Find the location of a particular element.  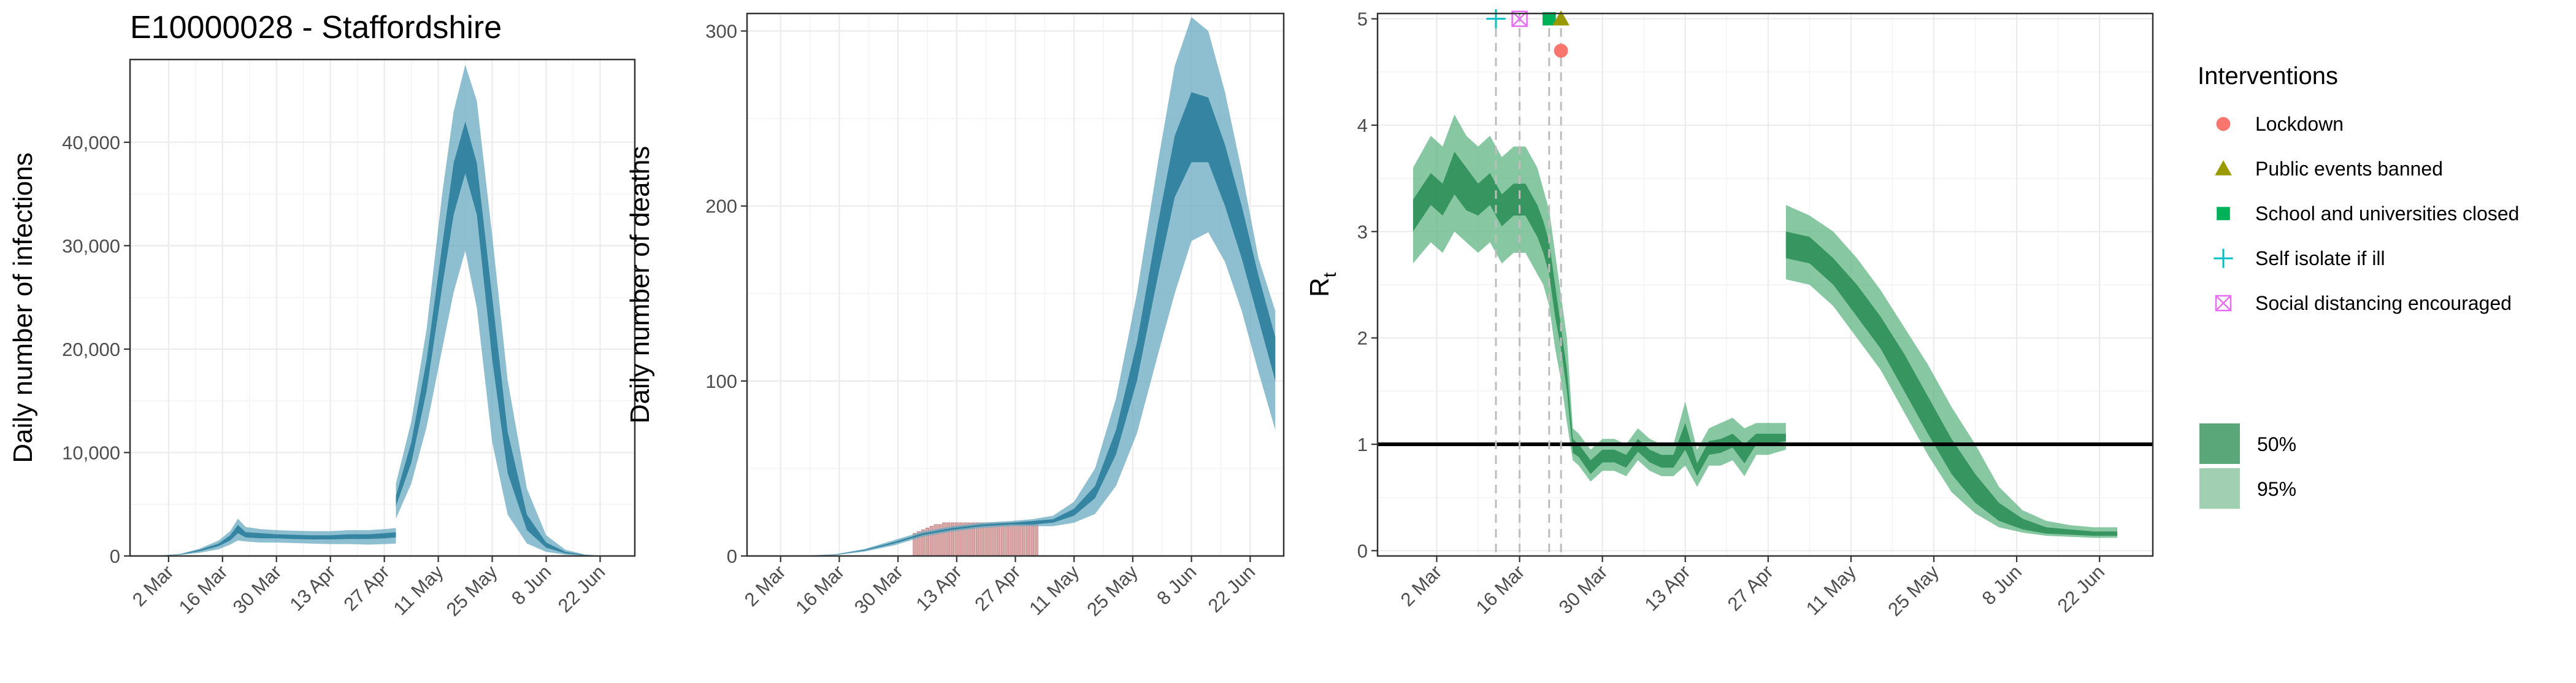

y-tick-label: 1 is located at coordinates (1362, 444).